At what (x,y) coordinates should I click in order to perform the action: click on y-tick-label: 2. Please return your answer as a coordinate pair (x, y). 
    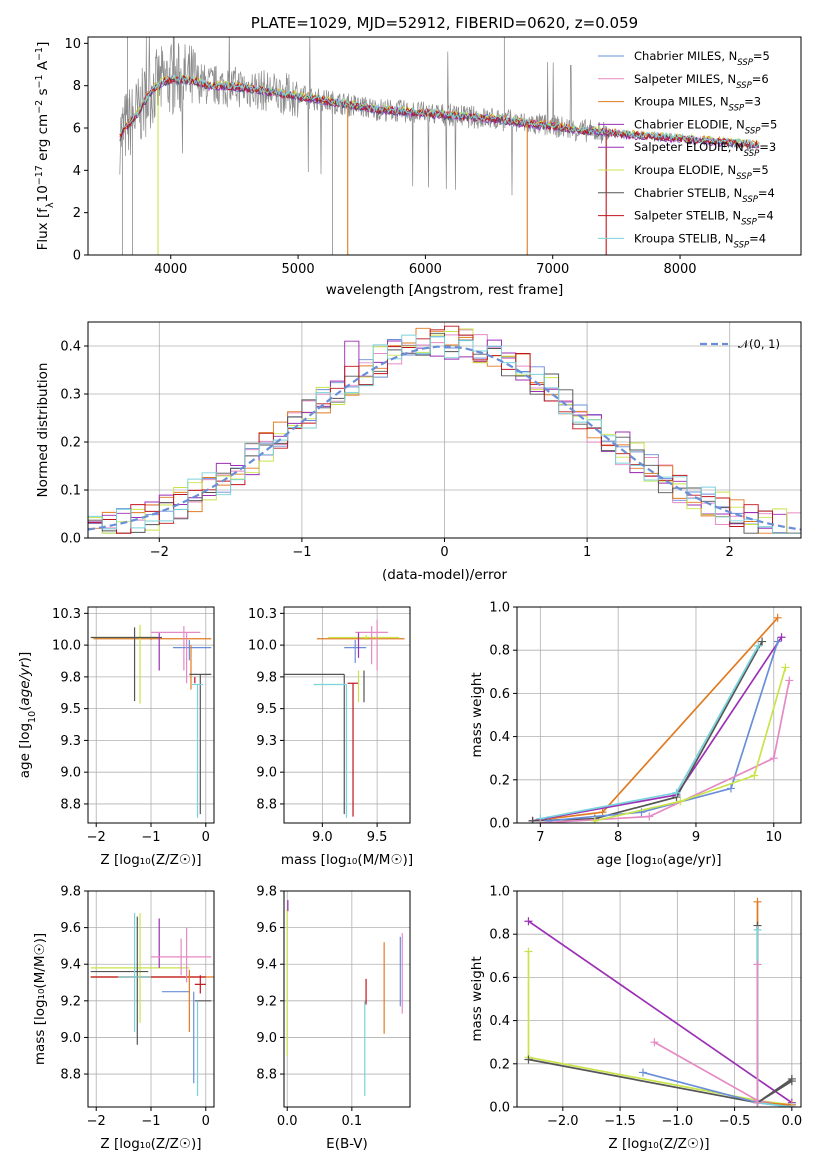
    Looking at the image, I should click on (77, 213).